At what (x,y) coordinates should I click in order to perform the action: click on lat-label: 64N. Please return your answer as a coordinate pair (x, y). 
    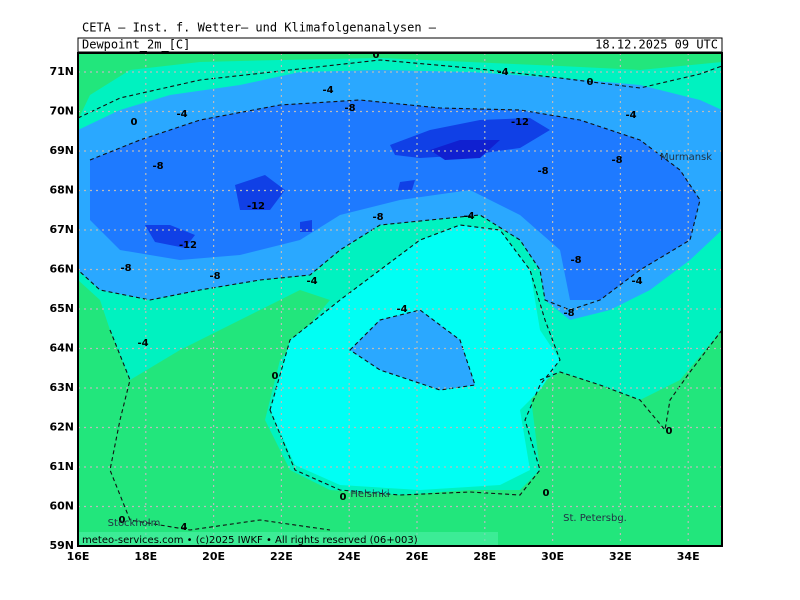
    Looking at the image, I should click on (61, 348).